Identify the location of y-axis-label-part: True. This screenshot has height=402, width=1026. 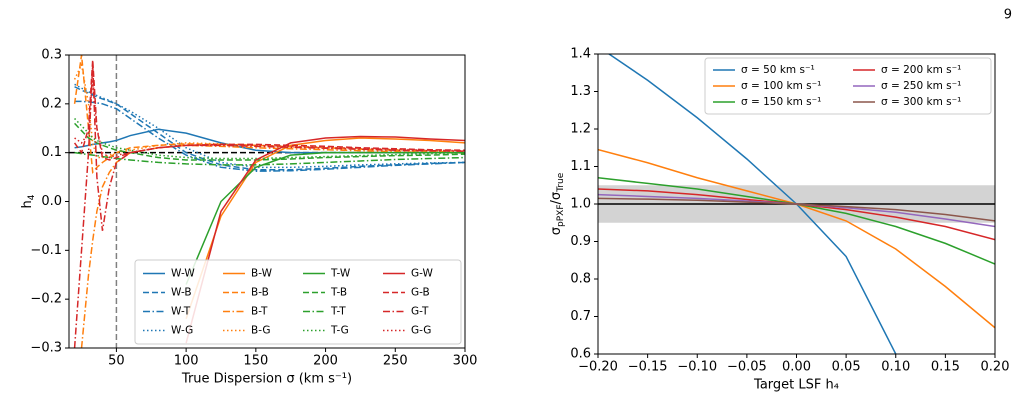
(561, 182).